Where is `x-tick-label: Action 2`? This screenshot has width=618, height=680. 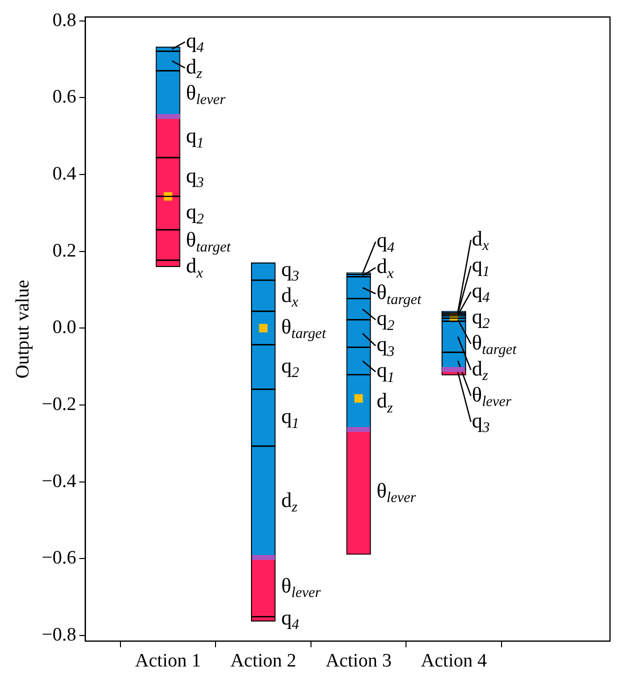 x-tick-label: Action 2 is located at coordinates (263, 661).